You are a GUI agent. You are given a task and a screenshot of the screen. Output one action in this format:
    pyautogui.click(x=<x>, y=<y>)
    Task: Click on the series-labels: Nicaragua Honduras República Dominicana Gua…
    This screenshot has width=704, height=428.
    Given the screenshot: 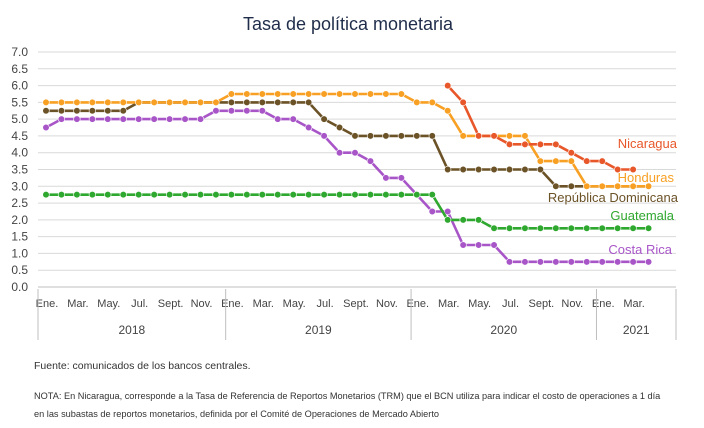 What is the action you would take?
    pyautogui.click(x=613, y=196)
    